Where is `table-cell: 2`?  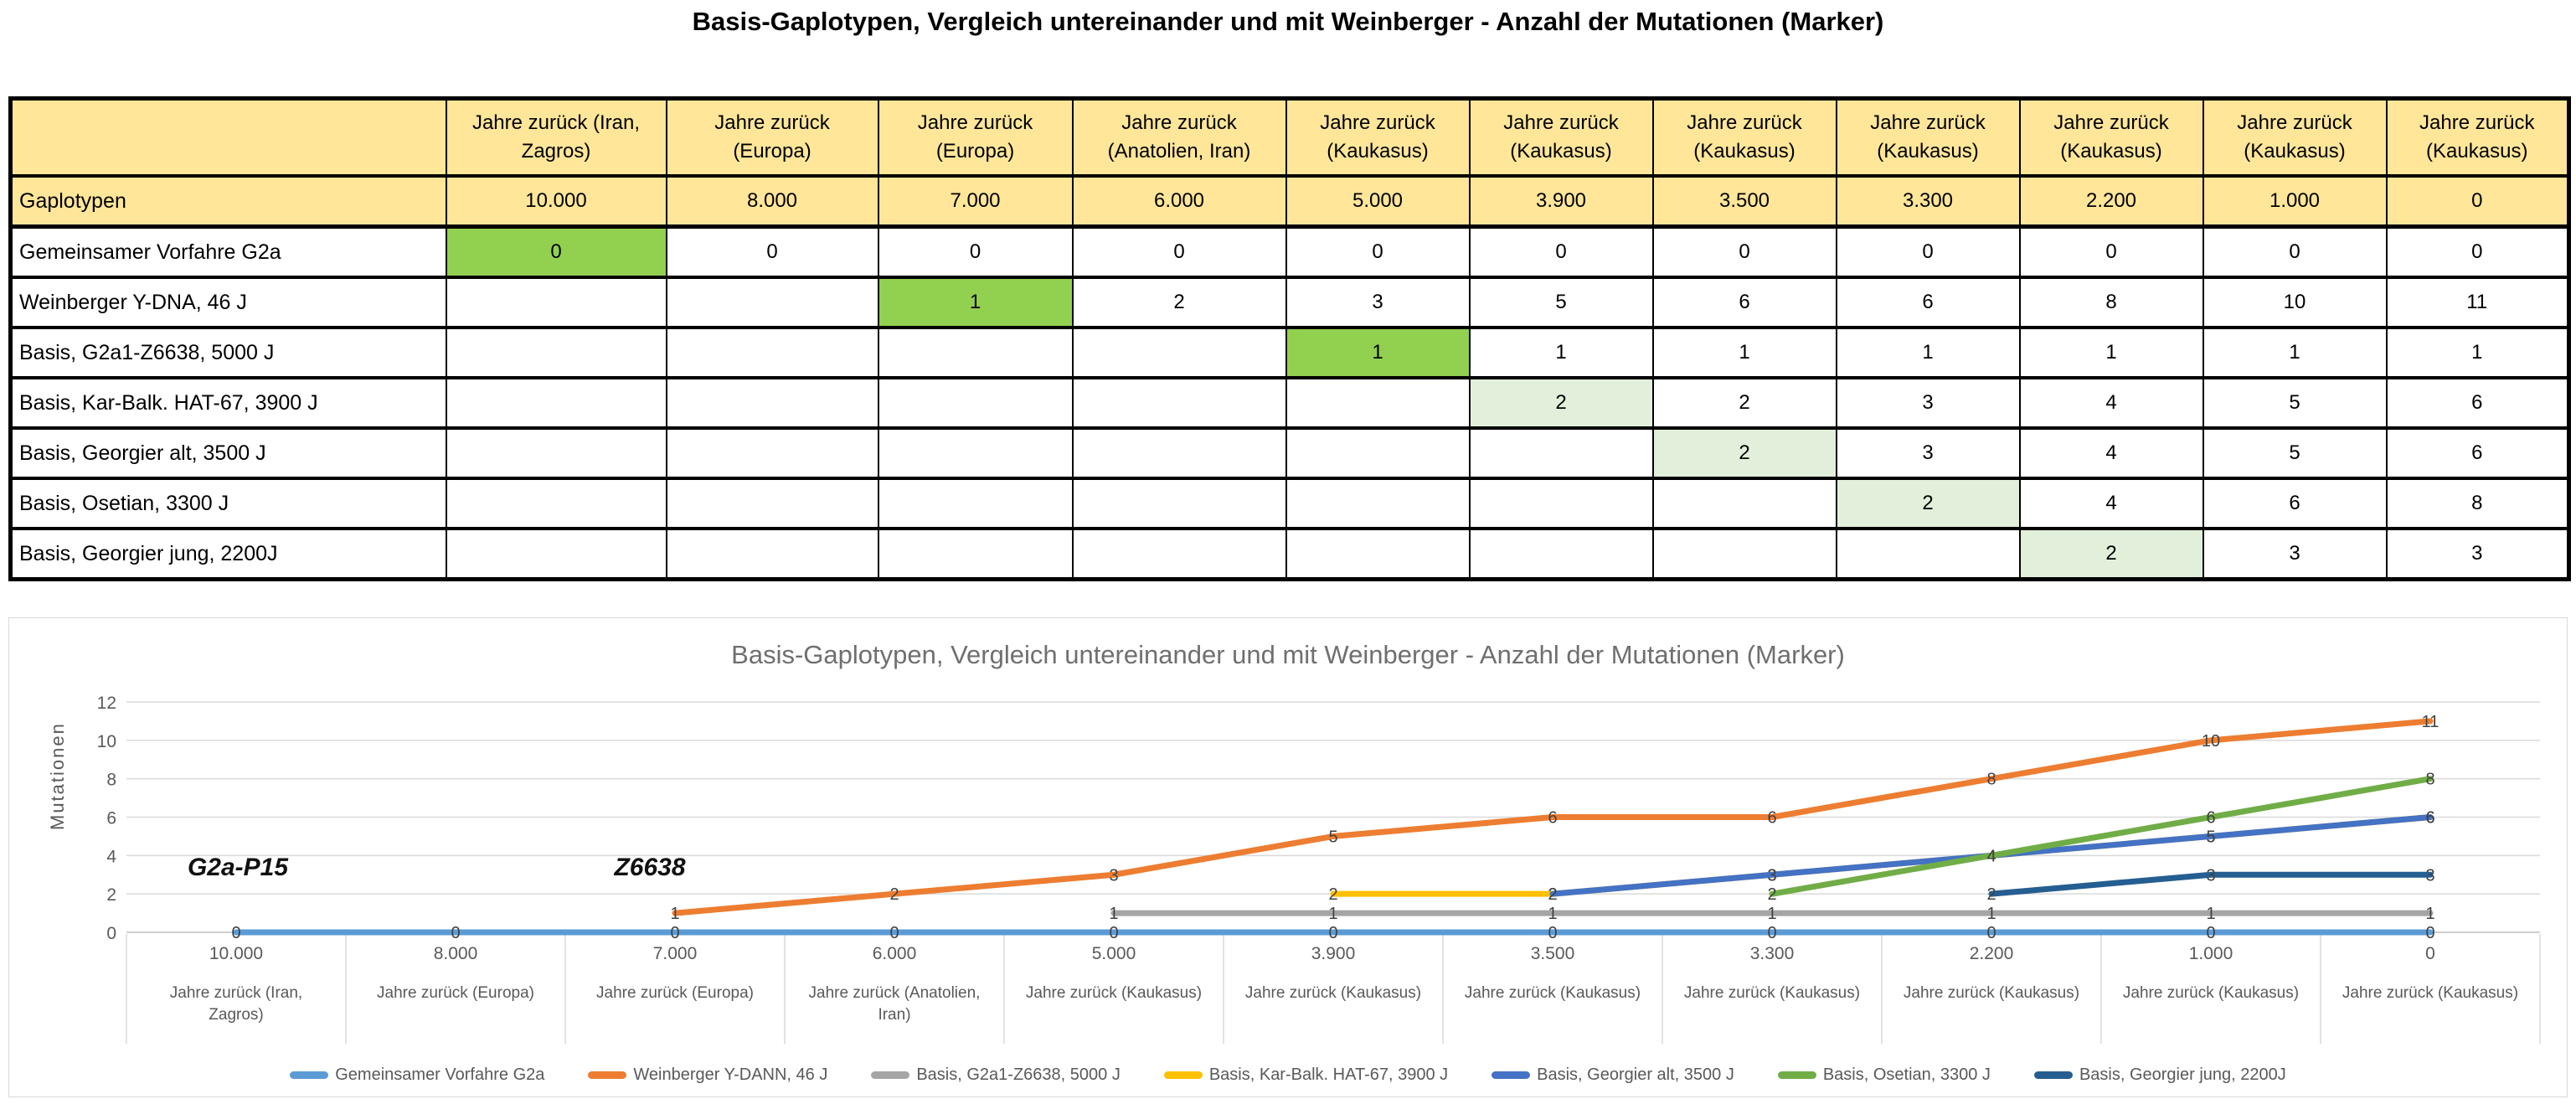 table-cell: 2 is located at coordinates (1744, 403).